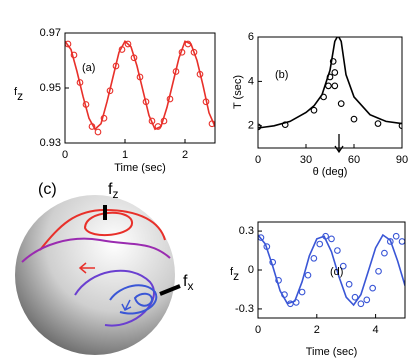 Image resolution: width=415 pixels, height=360 pixels. Describe the element at coordinates (50, 33) in the screenshot. I see `y-tick-label: 0.97` at that location.